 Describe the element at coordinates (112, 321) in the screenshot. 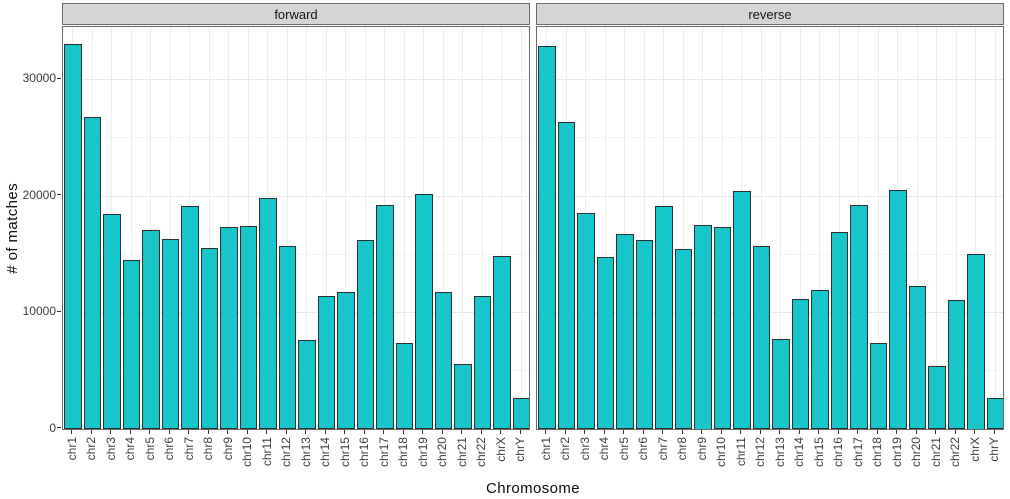

I see `bar-chr3` at that location.